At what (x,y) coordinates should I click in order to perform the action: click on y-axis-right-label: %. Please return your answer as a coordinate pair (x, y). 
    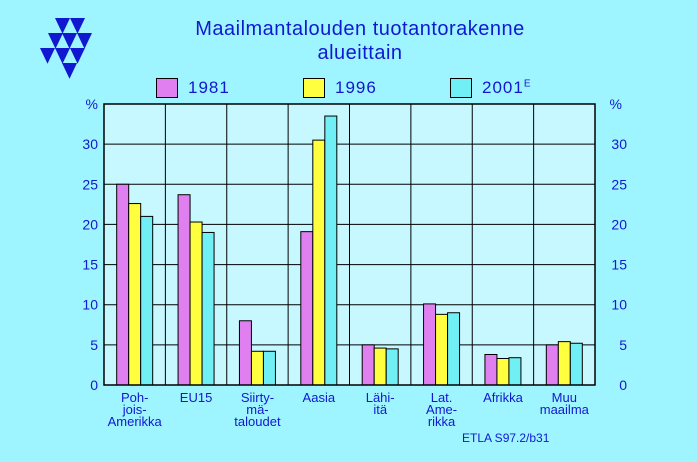
    Looking at the image, I should click on (616, 104).